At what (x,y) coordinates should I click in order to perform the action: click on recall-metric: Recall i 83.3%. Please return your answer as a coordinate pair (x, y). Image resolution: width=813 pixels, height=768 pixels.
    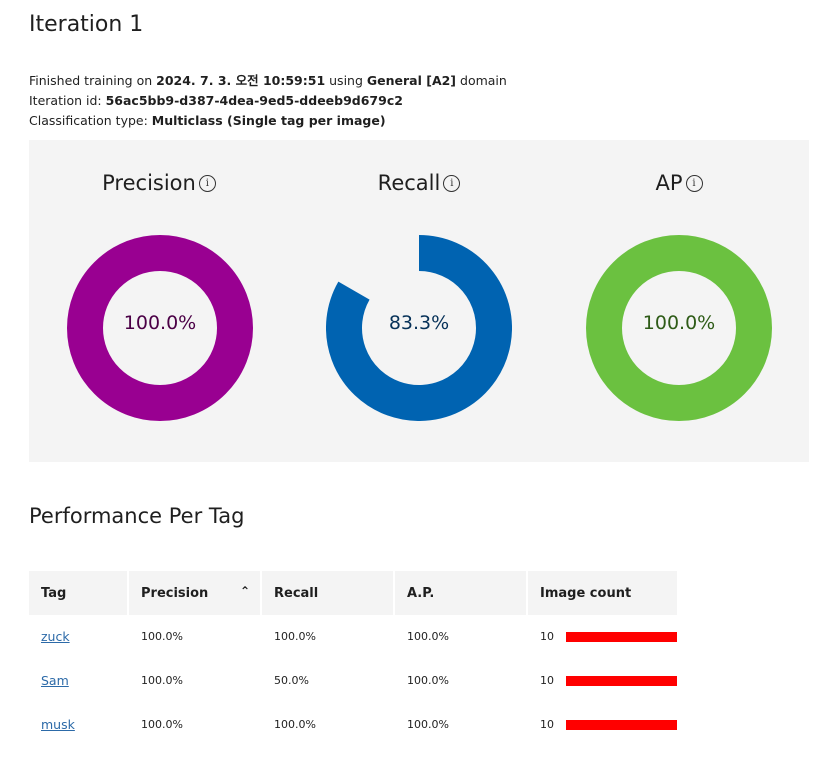
    Looking at the image, I should click on (419, 301).